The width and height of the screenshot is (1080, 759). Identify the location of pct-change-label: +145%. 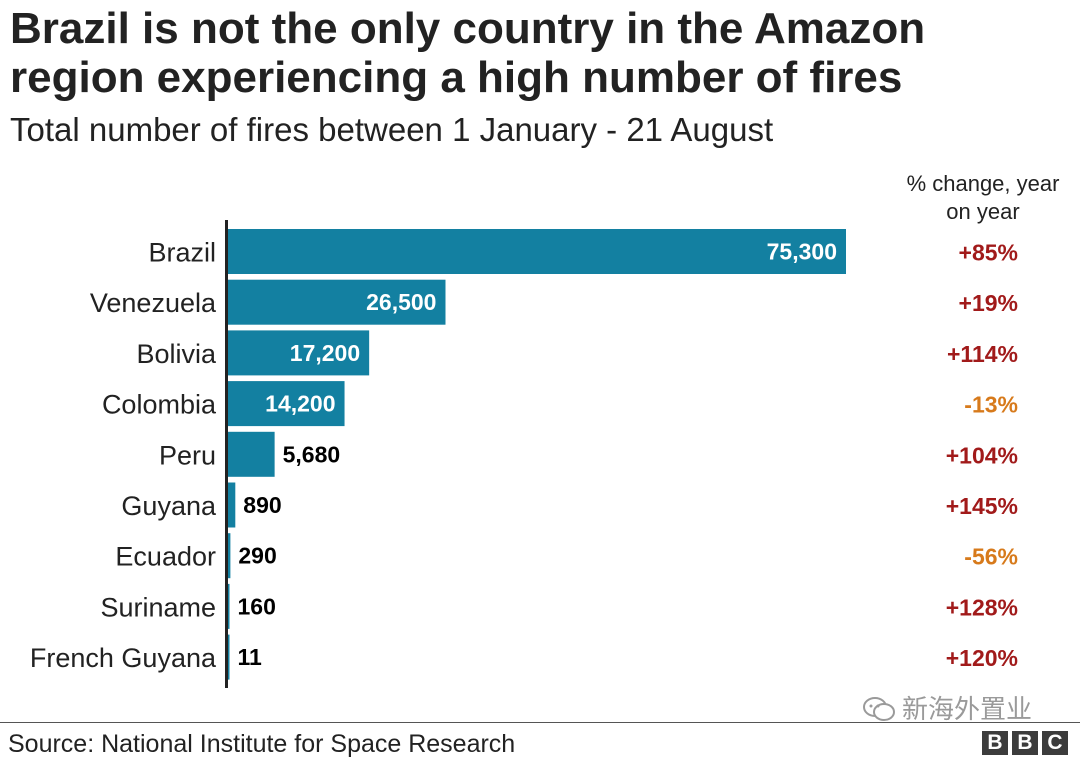
(982, 506).